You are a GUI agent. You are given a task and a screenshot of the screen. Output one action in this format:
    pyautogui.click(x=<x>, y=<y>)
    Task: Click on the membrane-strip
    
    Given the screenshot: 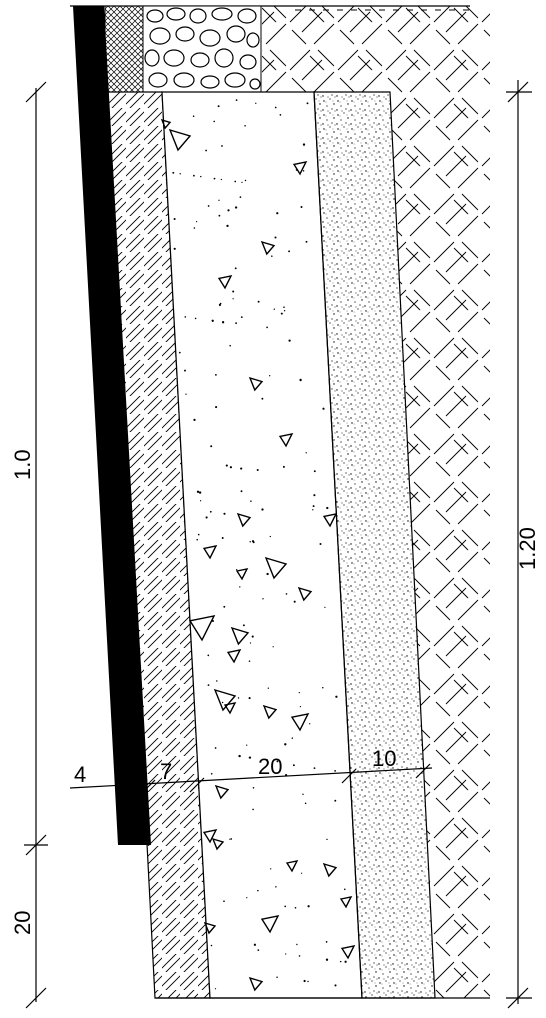 What is the action you would take?
    pyautogui.click(x=124, y=49)
    